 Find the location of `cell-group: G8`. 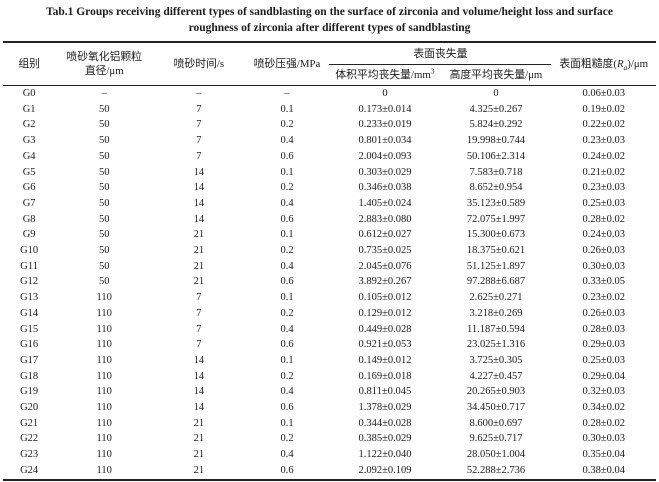

cell-group: G8 is located at coordinates (29, 219).